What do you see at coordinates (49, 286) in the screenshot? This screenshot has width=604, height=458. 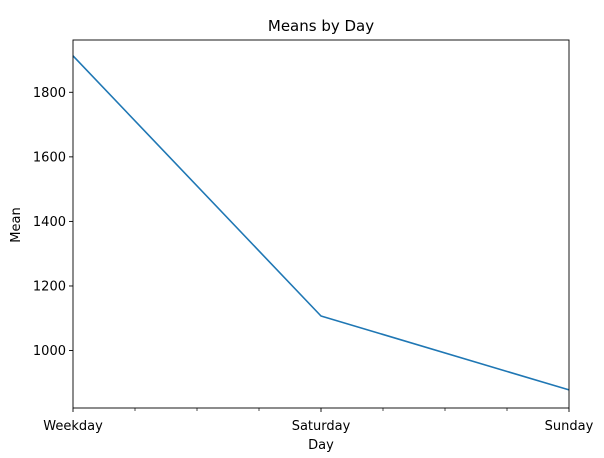 I see `y-tick-label: 1200` at bounding box center [49, 286].